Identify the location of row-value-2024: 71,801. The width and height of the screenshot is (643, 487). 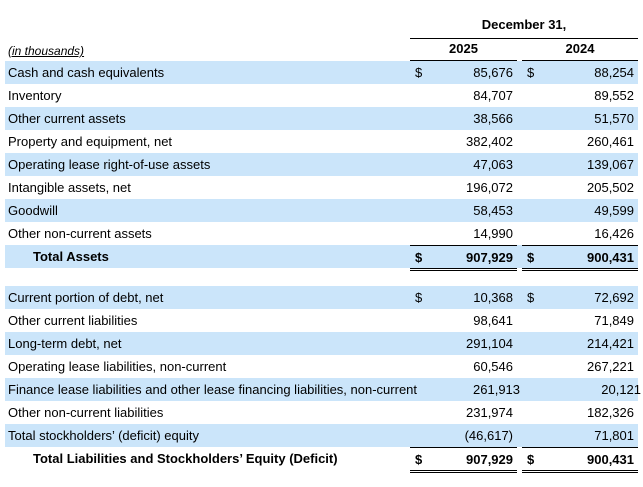
(580, 435).